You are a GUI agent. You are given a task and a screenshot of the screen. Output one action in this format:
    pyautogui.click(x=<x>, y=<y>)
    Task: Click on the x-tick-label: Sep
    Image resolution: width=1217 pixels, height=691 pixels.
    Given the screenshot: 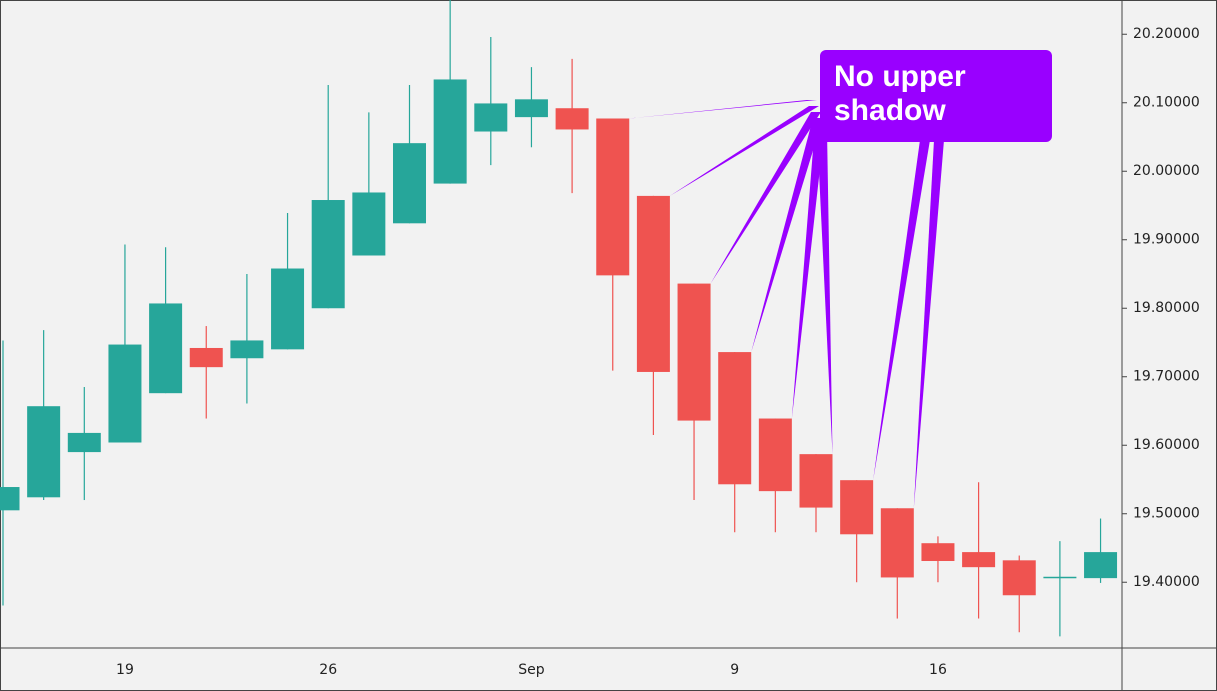 What is the action you would take?
    pyautogui.click(x=531, y=670)
    